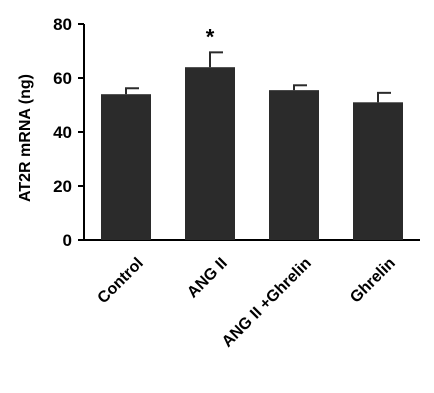  I want to click on category-label: ANG II, so click(207, 278).